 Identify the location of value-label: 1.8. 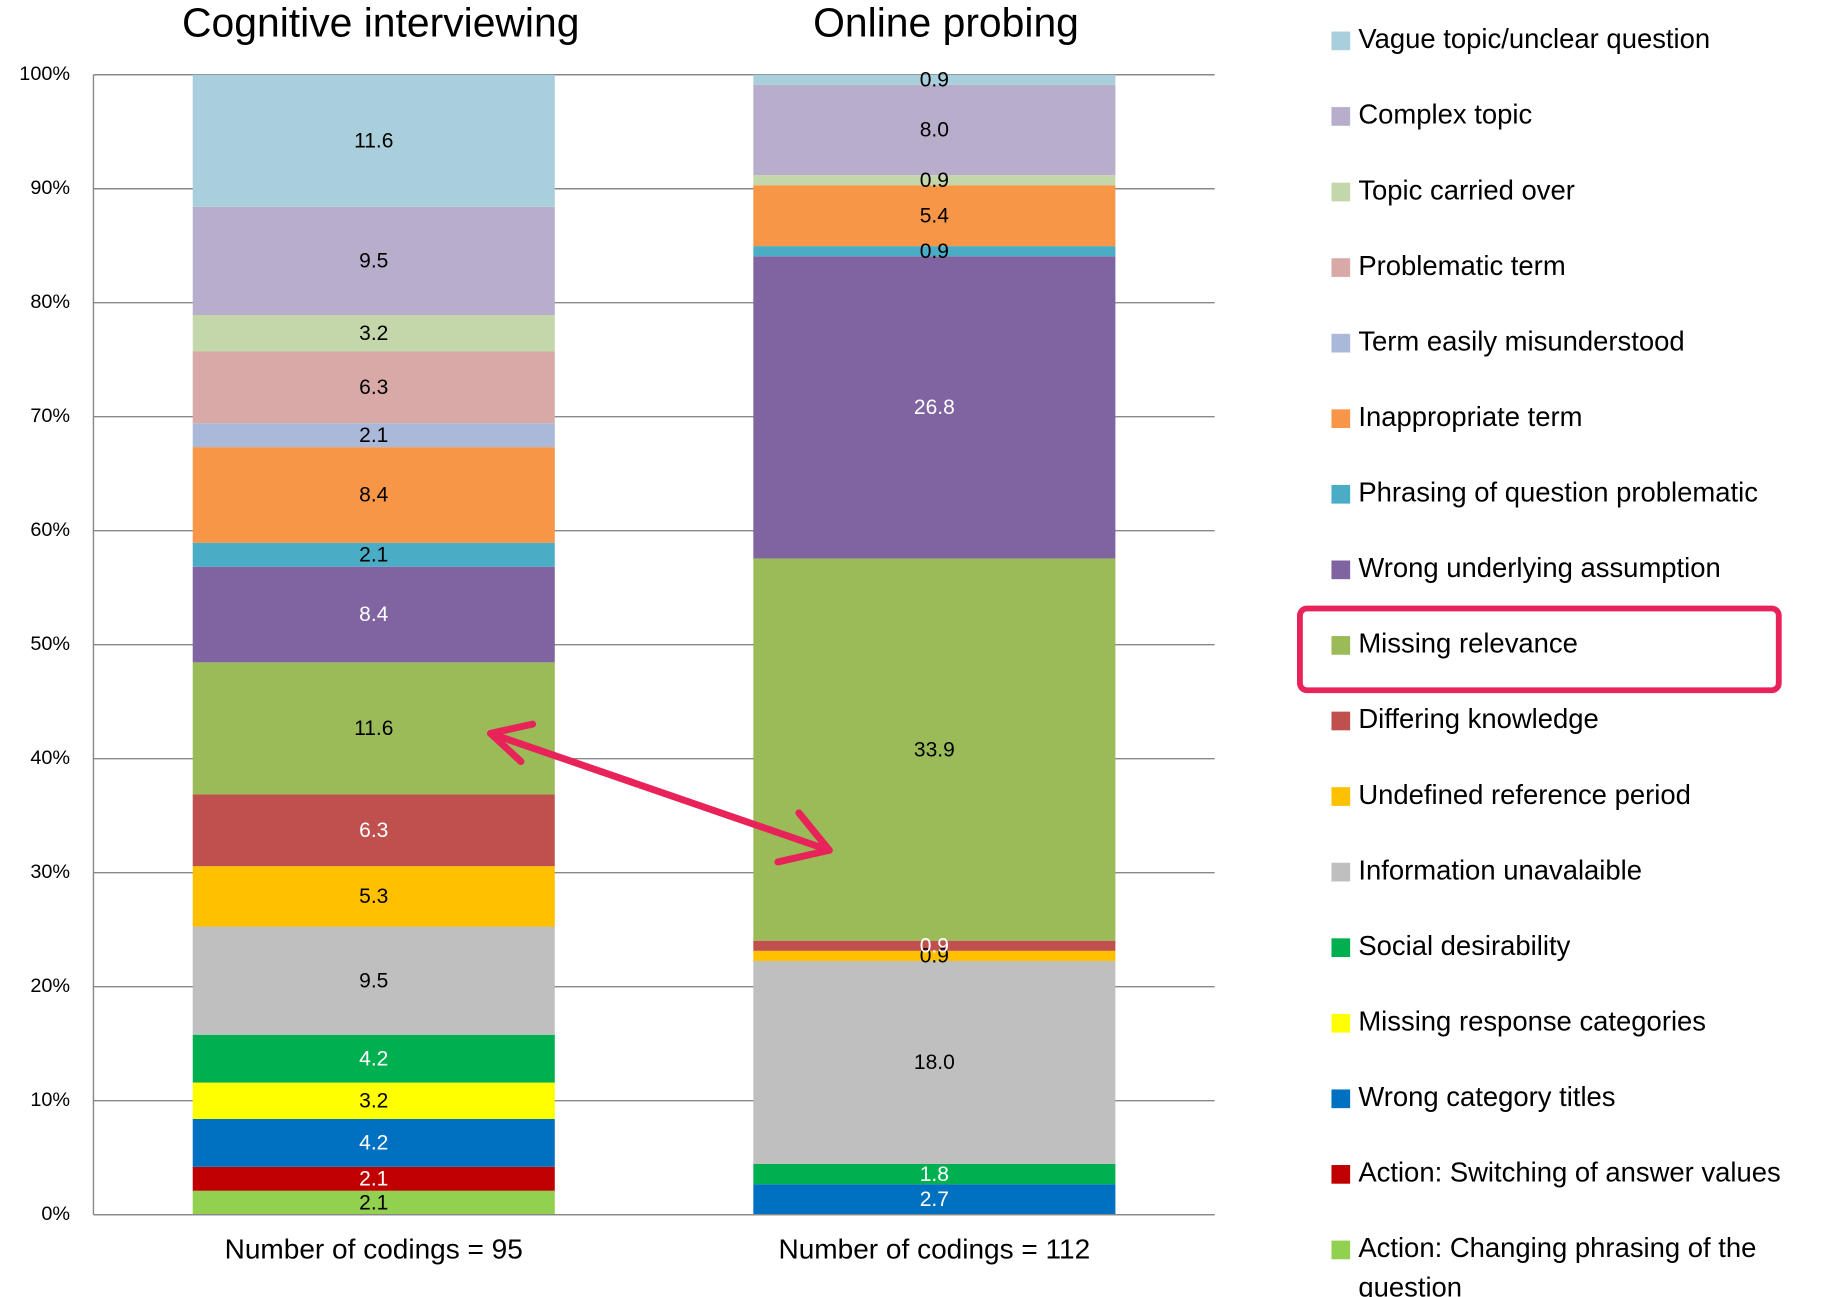
(934, 1174).